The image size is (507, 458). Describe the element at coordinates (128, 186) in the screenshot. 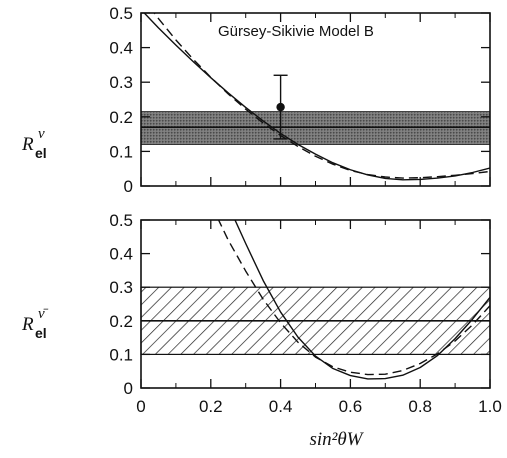

I see `top-ytick-label: 0` at that location.